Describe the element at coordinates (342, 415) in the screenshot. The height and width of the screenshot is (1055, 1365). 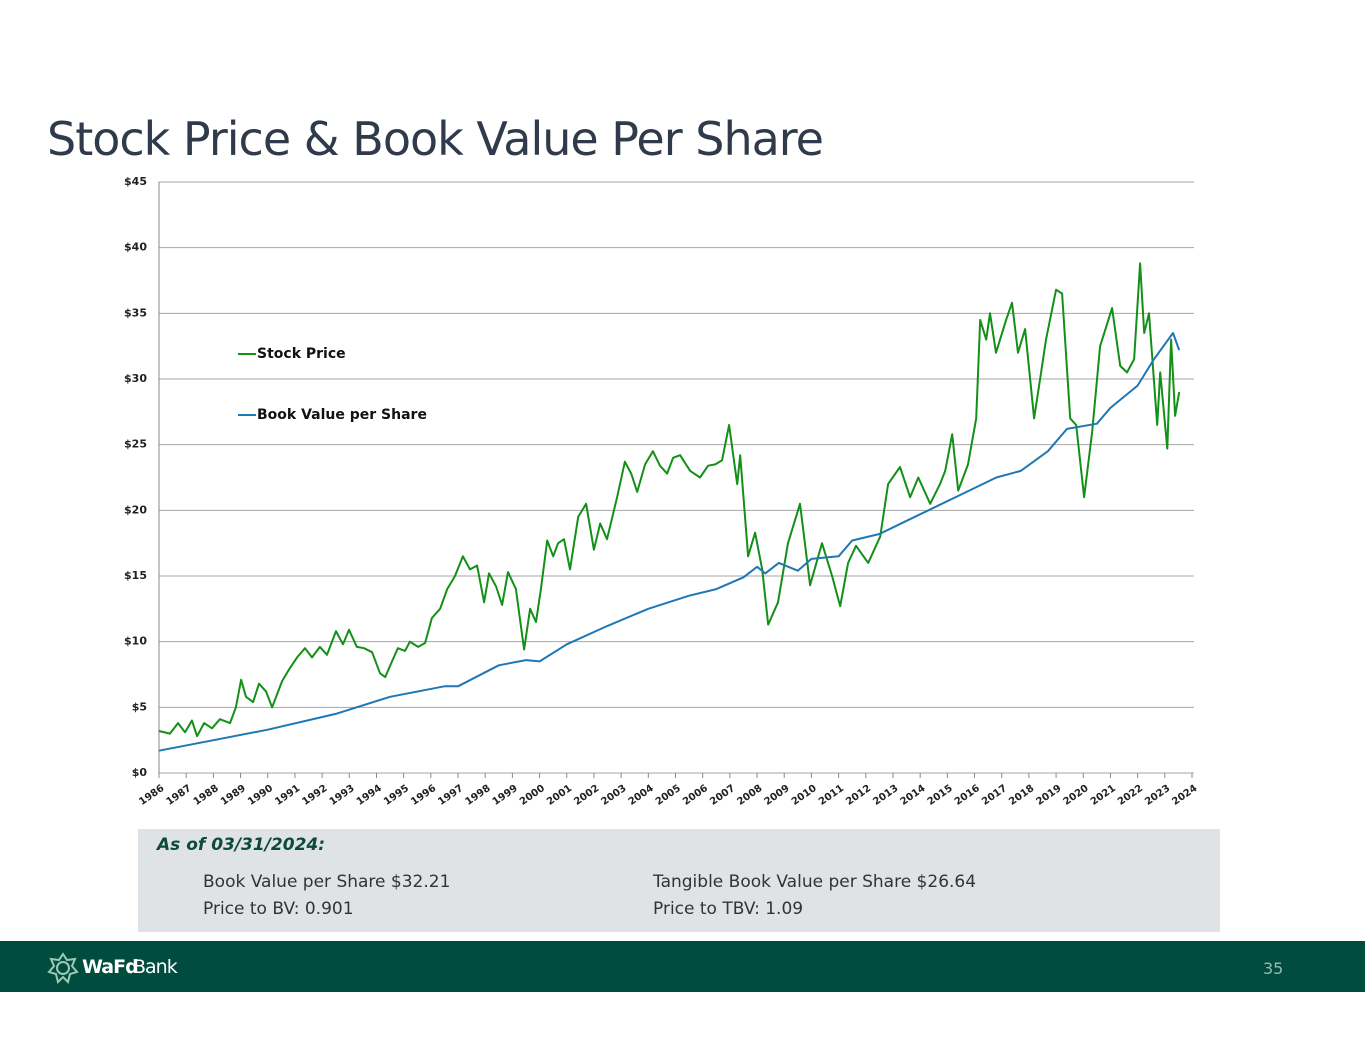
I see `legend-label: Book Value per Share` at that location.